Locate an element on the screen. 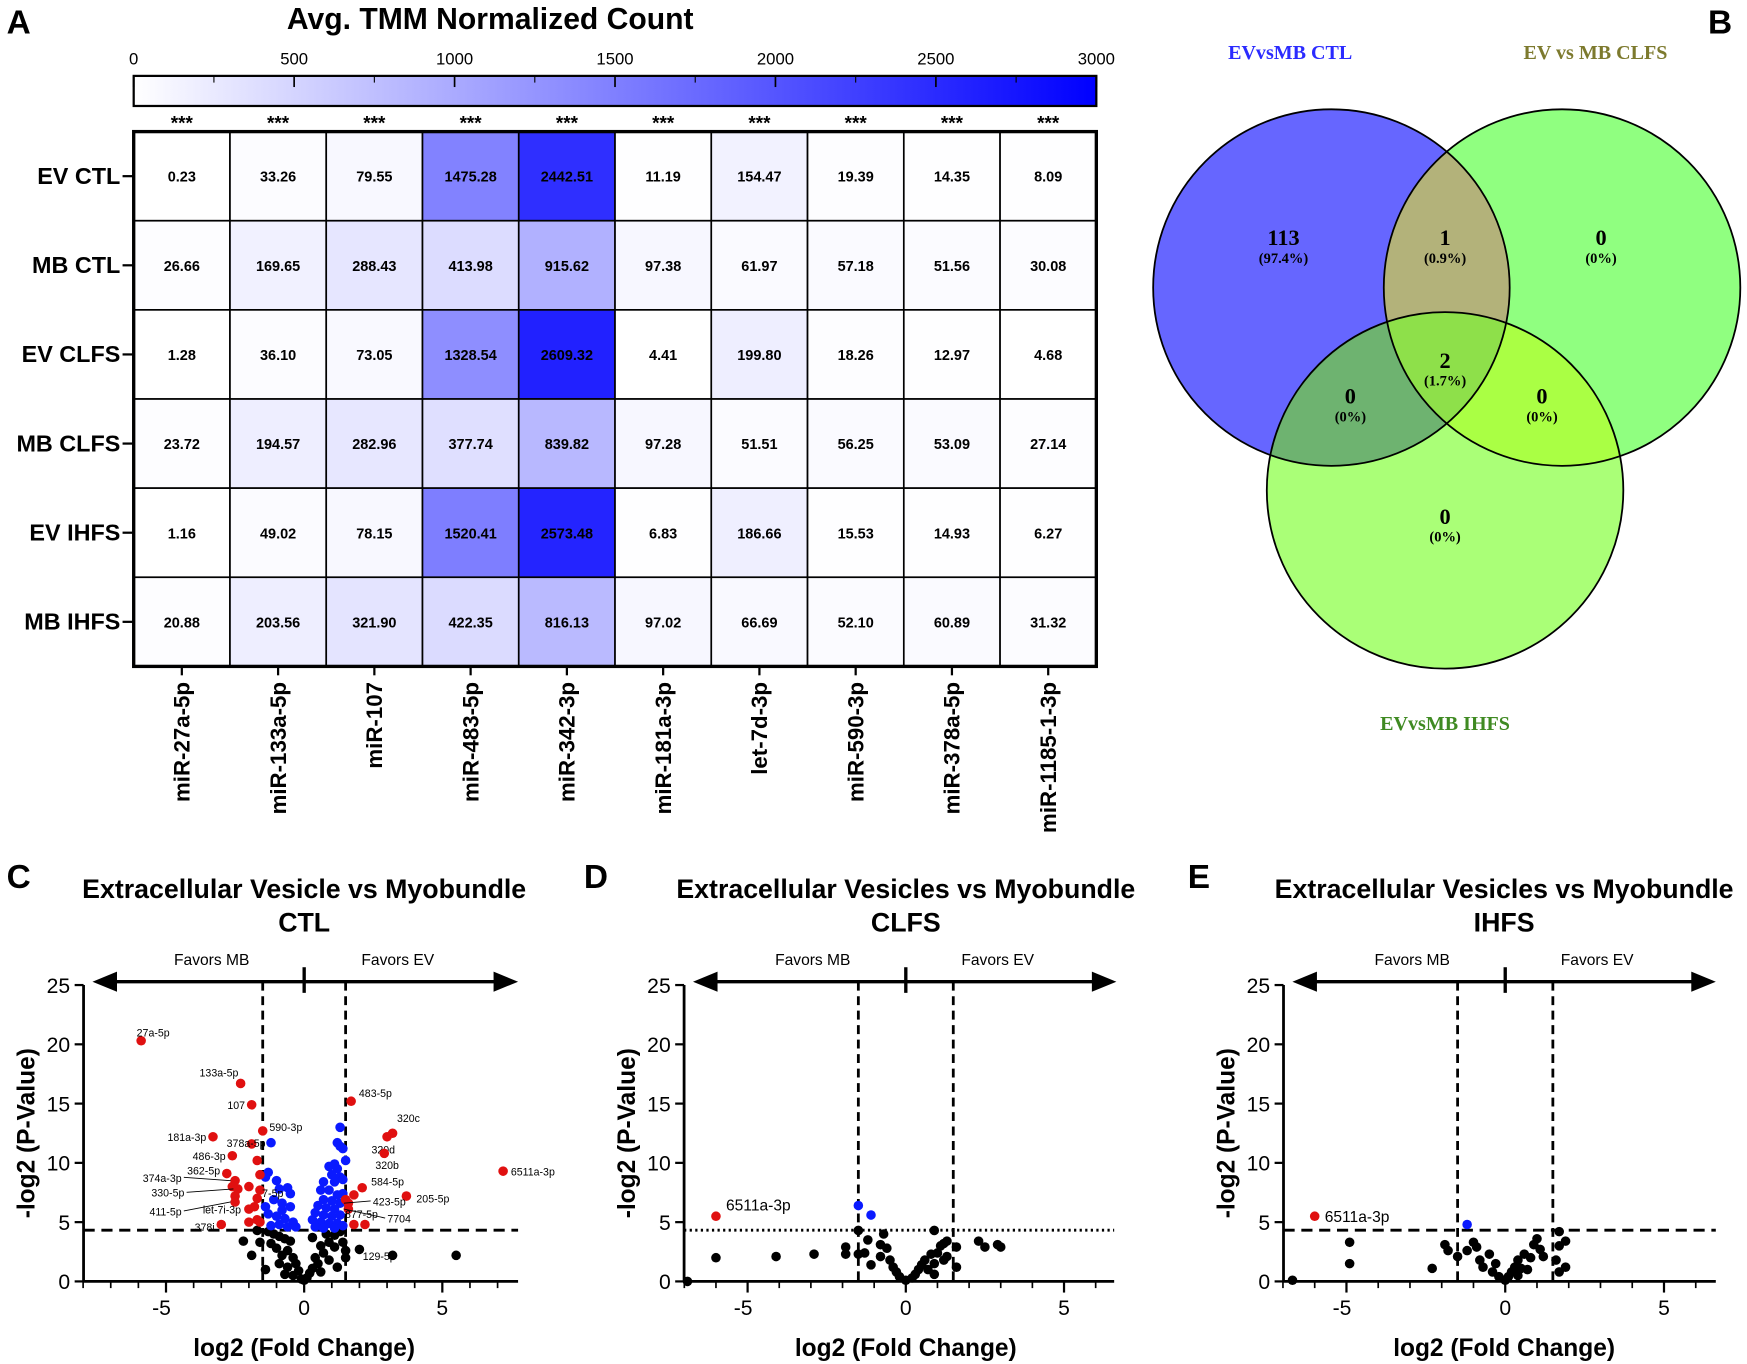 Image resolution: width=1747 pixels, height=1364 pixels. row-label: MB CTL is located at coordinates (76, 265).